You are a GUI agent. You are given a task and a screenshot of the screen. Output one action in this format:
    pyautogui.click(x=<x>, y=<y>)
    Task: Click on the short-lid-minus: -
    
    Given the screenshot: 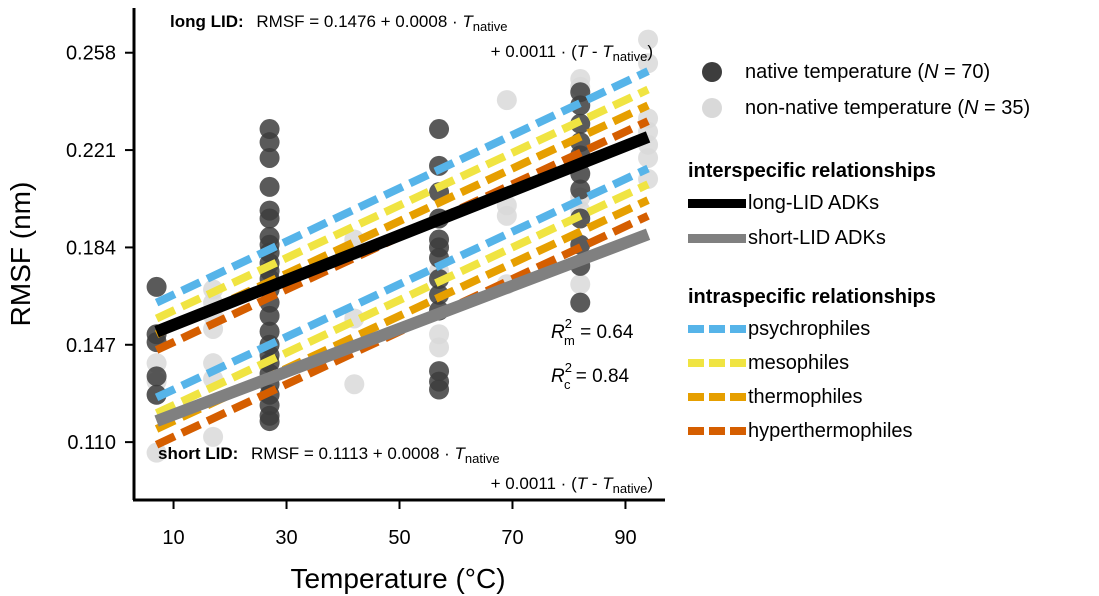 What is the action you would take?
    pyautogui.click(x=594, y=483)
    